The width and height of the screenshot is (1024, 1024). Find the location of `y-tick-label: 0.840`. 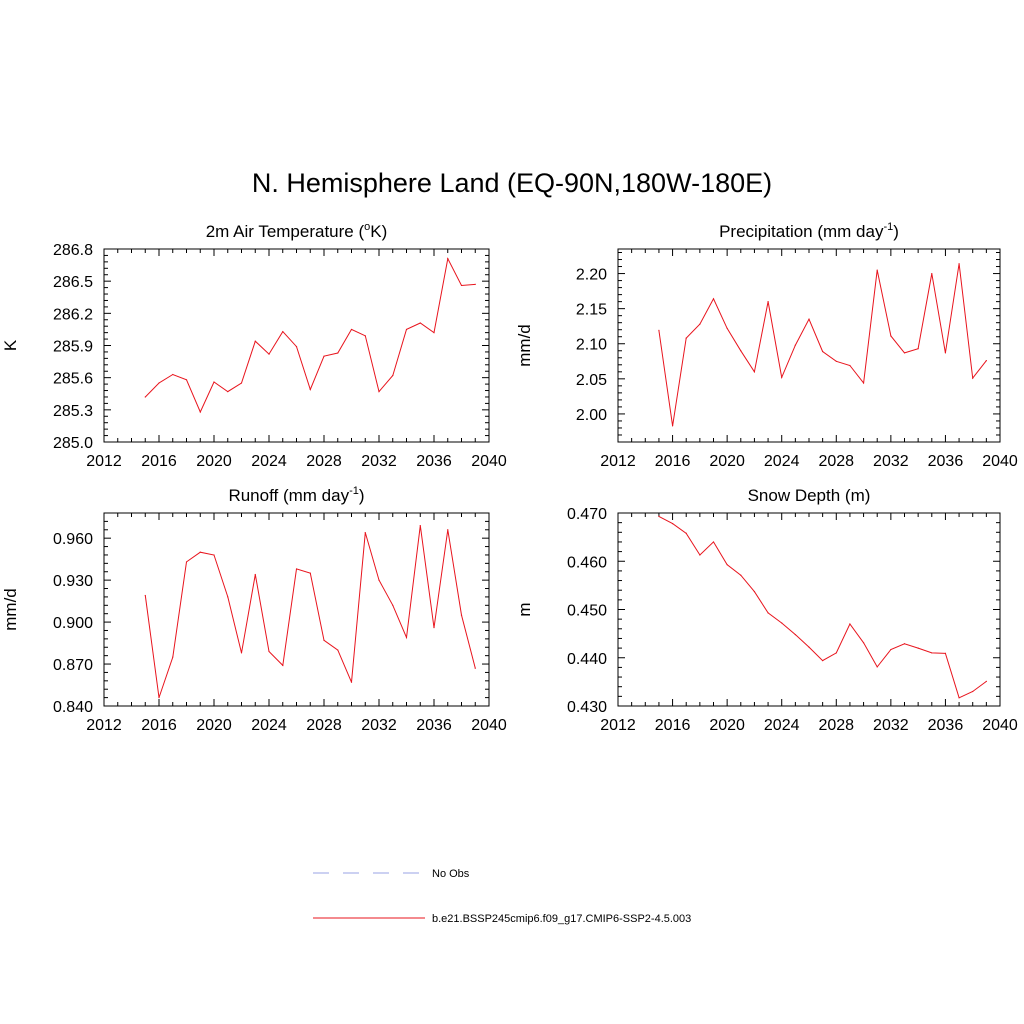

y-tick-label: 0.840 is located at coordinates (73, 707).